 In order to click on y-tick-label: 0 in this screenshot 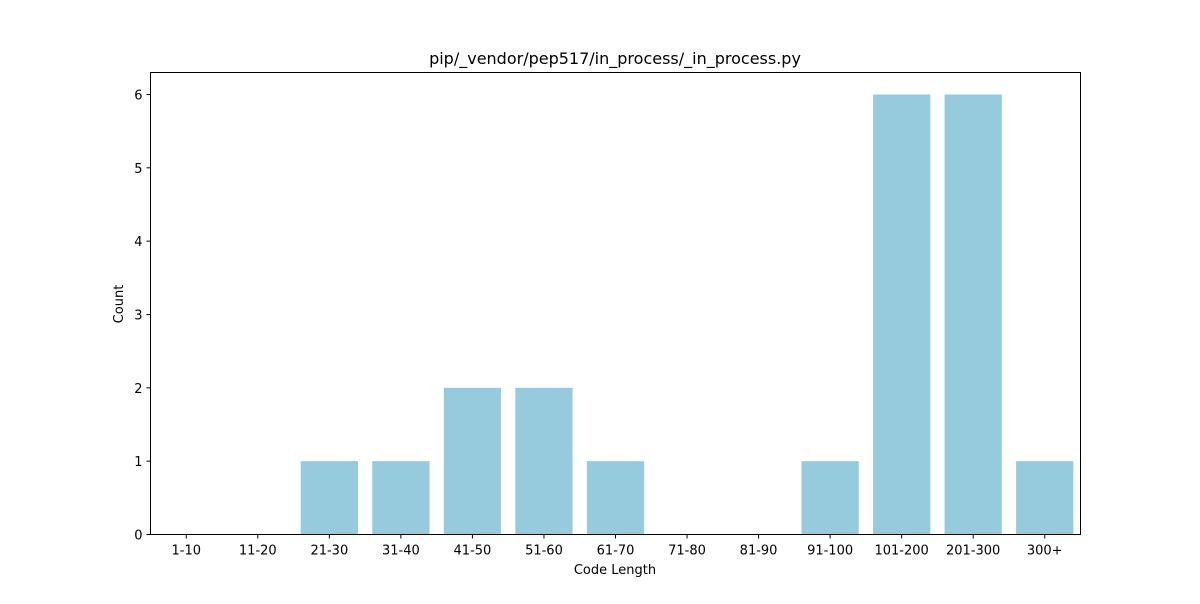, I will do `click(138, 536)`.